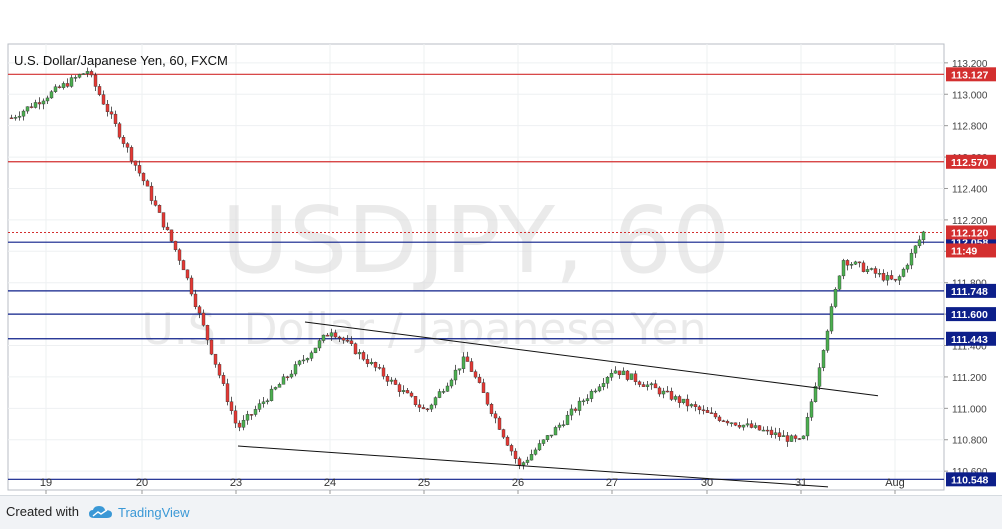  Describe the element at coordinates (424, 483) in the screenshot. I see `x-tick-label: 25` at that location.